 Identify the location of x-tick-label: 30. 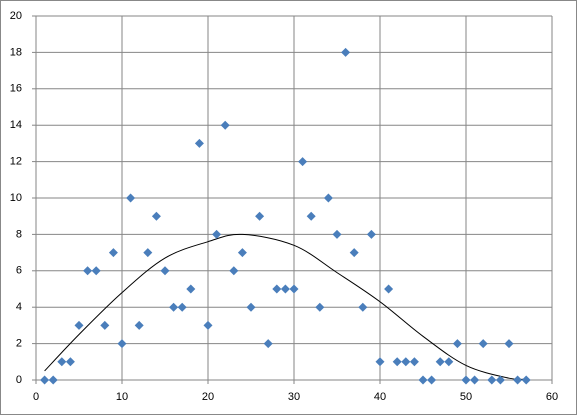
(294, 397).